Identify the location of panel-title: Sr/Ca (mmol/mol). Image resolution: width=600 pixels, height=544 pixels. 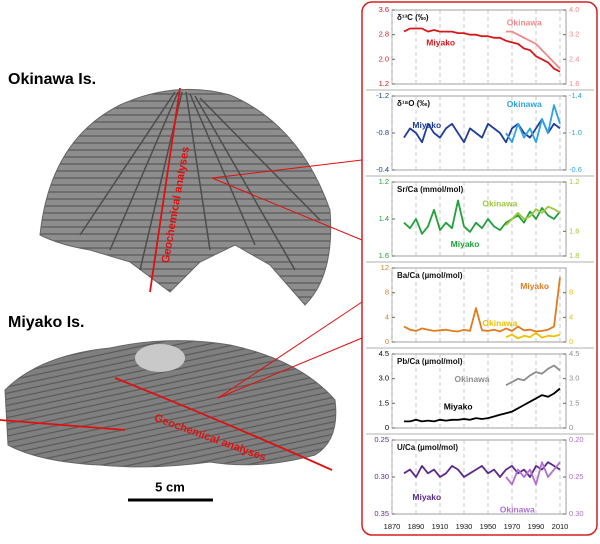
(430, 189).